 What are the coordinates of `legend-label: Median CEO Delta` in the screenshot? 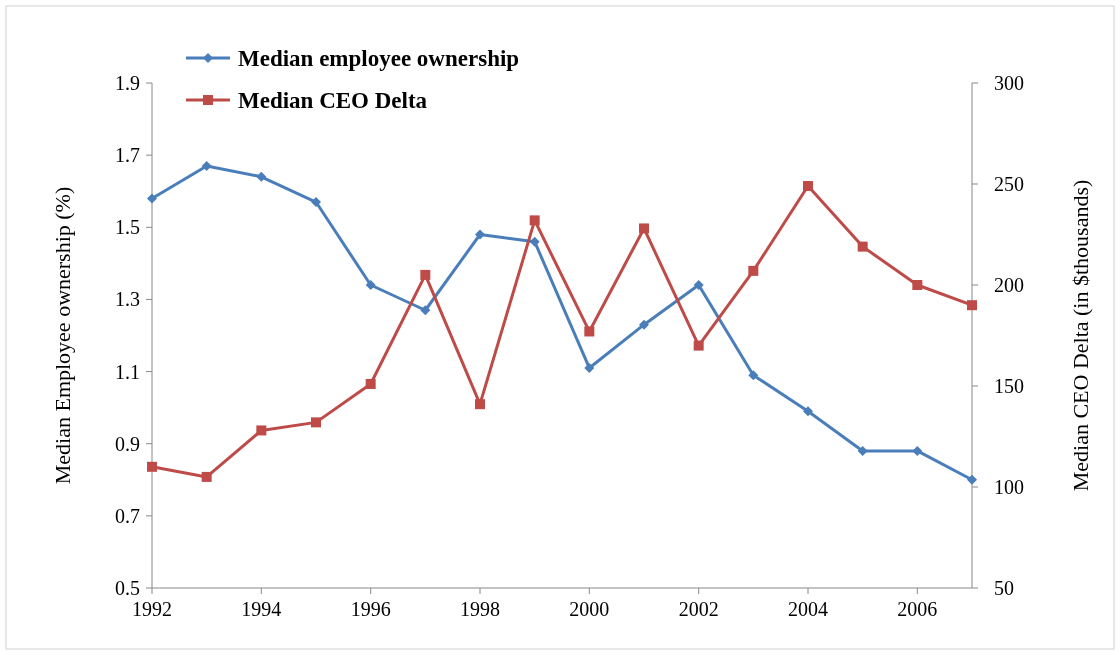 It's located at (333, 101).